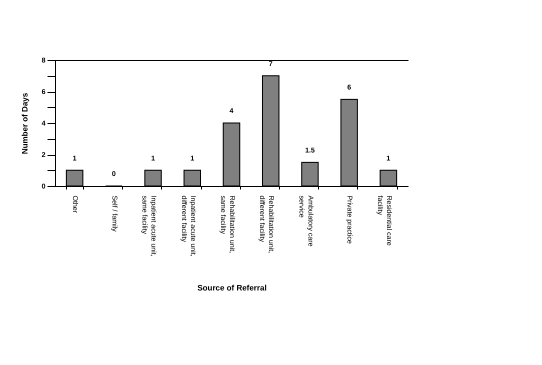 This screenshot has height=365, width=542. Describe the element at coordinates (25, 123) in the screenshot. I see `y-axis-title: Number of Days` at that location.